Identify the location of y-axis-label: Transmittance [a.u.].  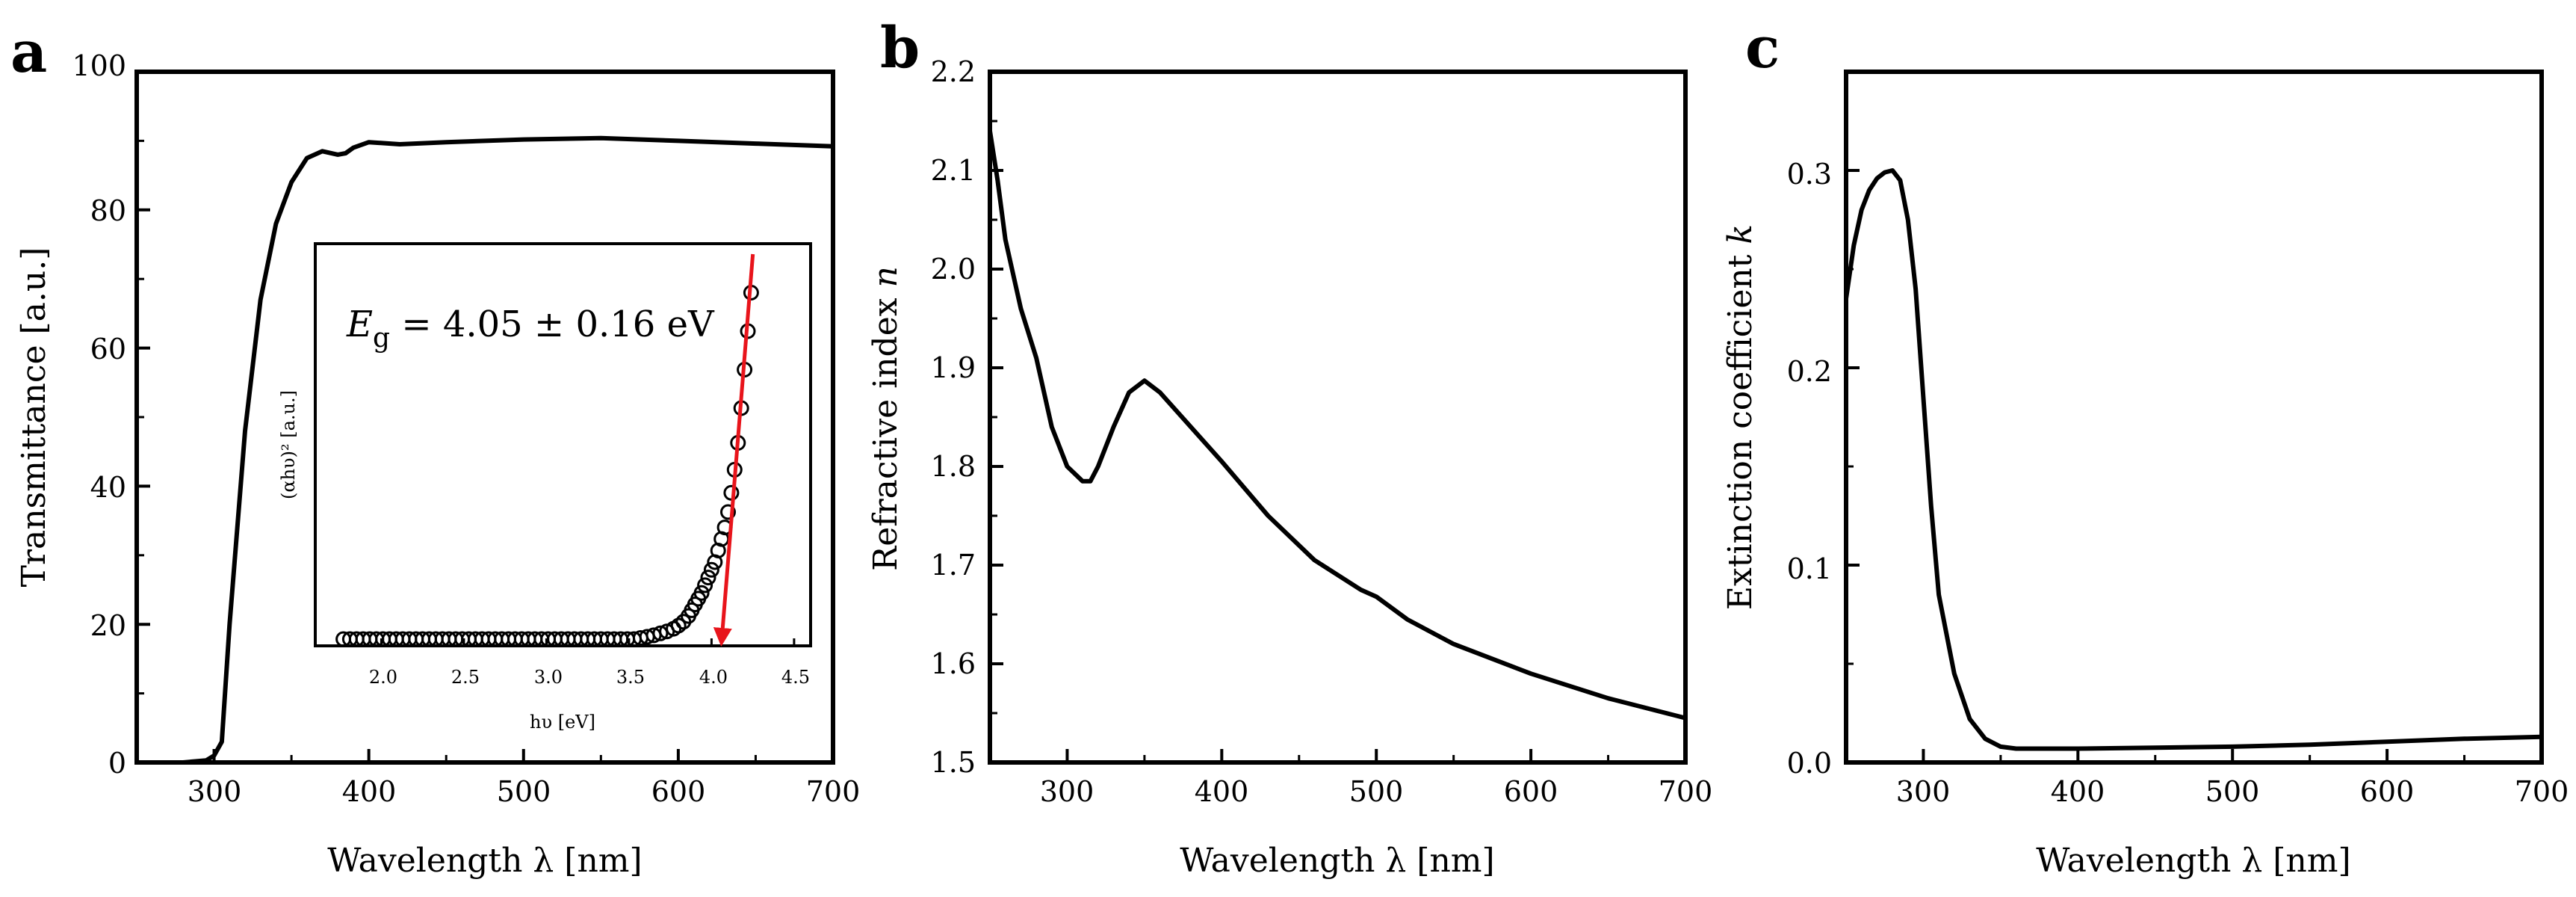
(34, 418).